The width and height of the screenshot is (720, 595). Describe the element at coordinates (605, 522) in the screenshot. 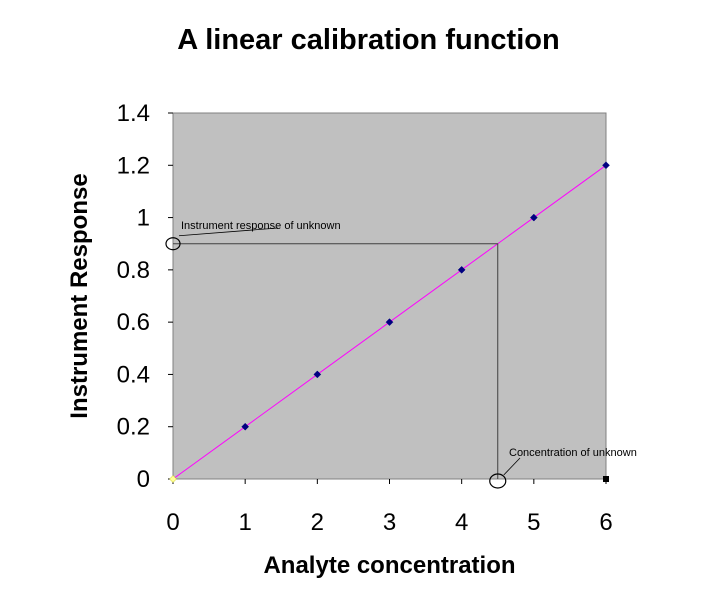

I see `x-tick-label: 6` at that location.